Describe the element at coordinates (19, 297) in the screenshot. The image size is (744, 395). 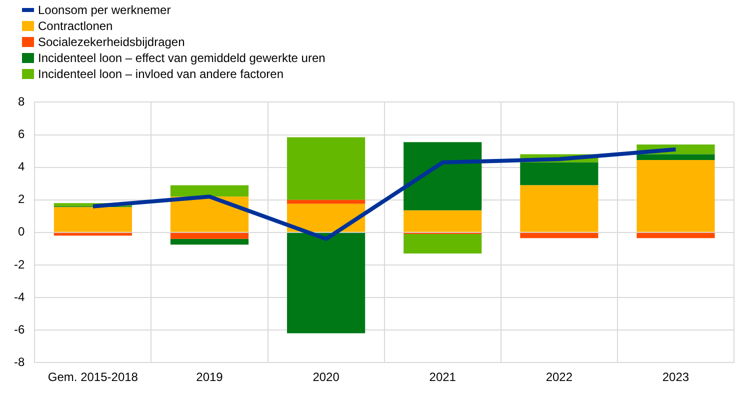
I see `y-tick-label: -4` at that location.